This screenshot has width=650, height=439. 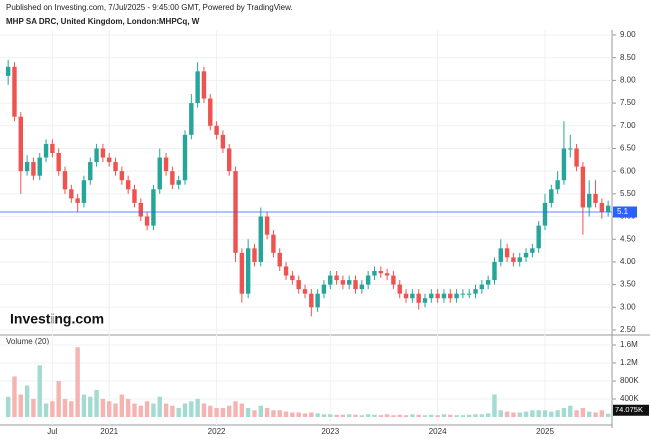 I want to click on y-tick-label: 5.50, so click(x=628, y=193).